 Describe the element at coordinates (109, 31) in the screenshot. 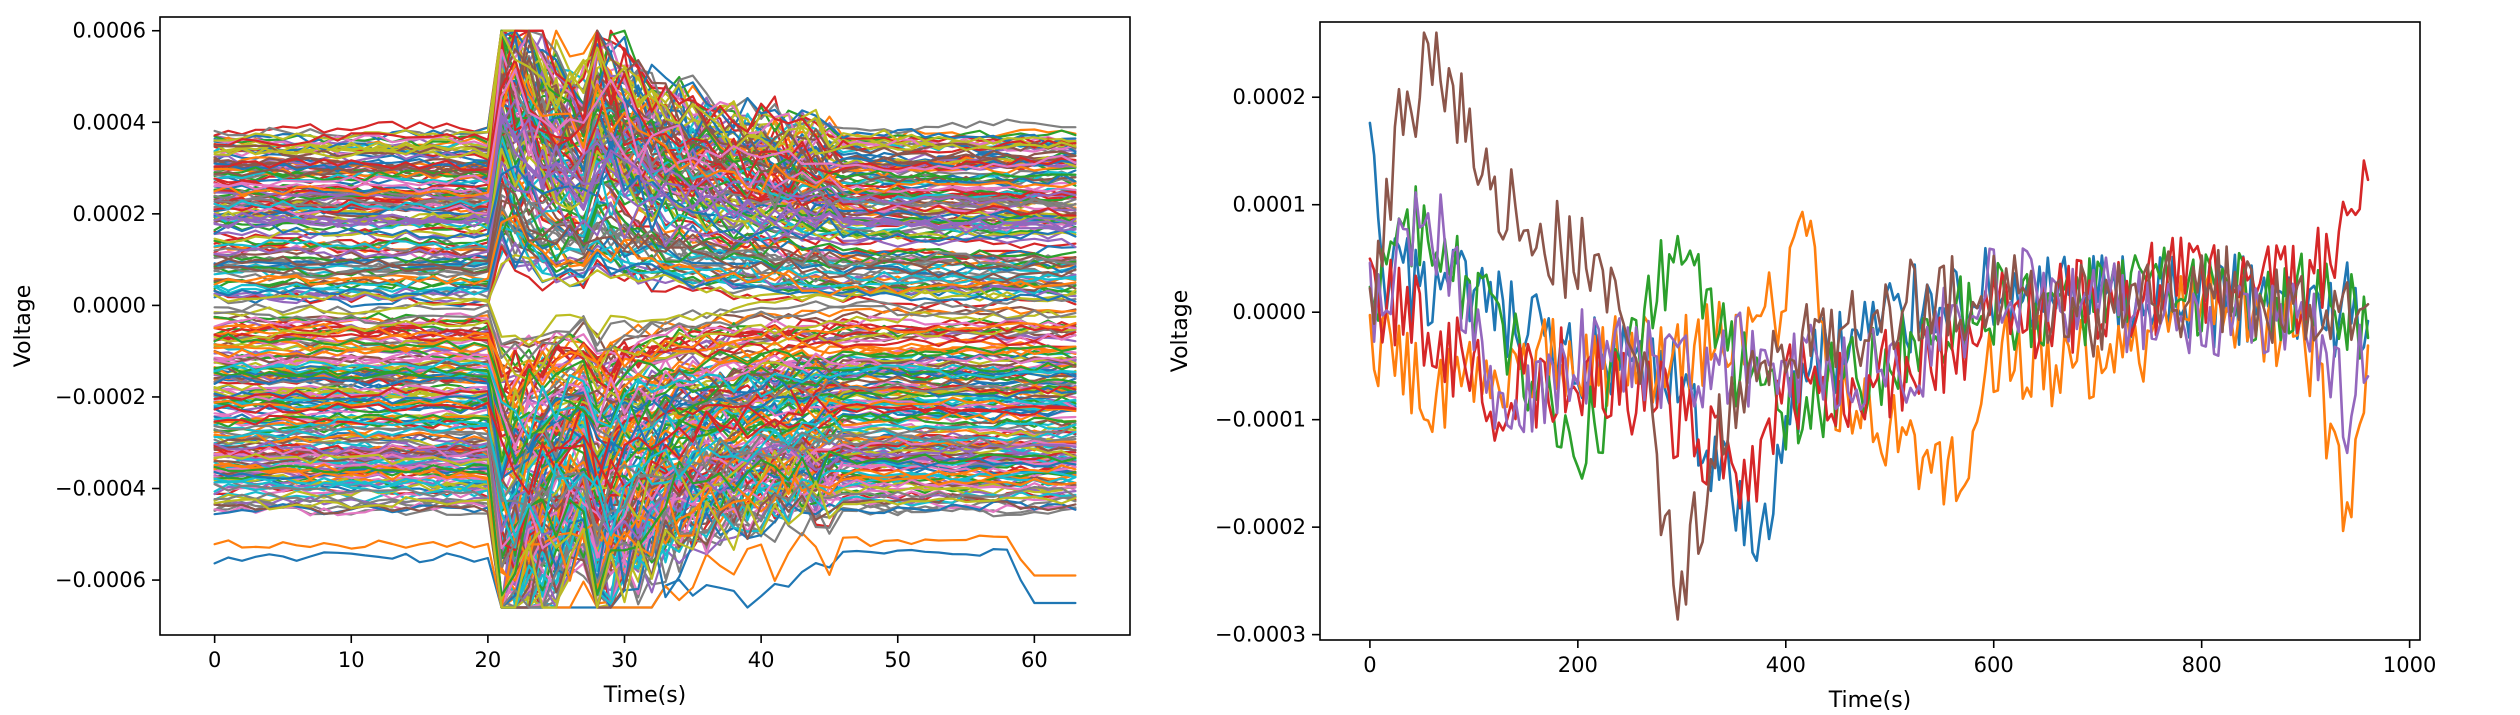

I see `chart-left-0-ytick-label: 0.0006` at that location.